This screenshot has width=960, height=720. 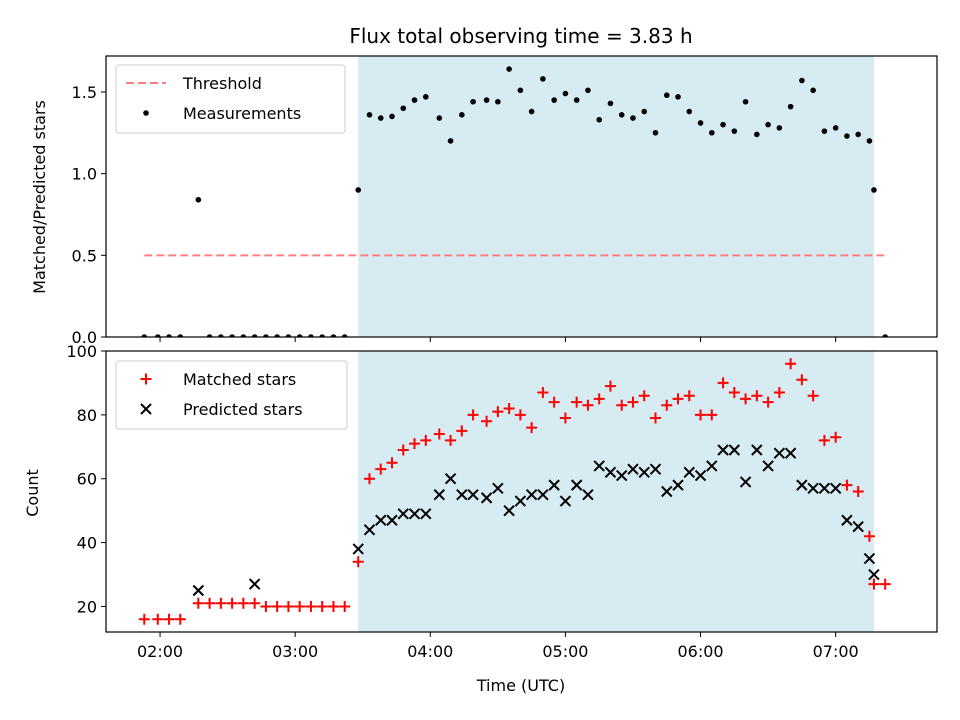 I want to click on y-tick-label: 0.5, so click(x=84, y=255).